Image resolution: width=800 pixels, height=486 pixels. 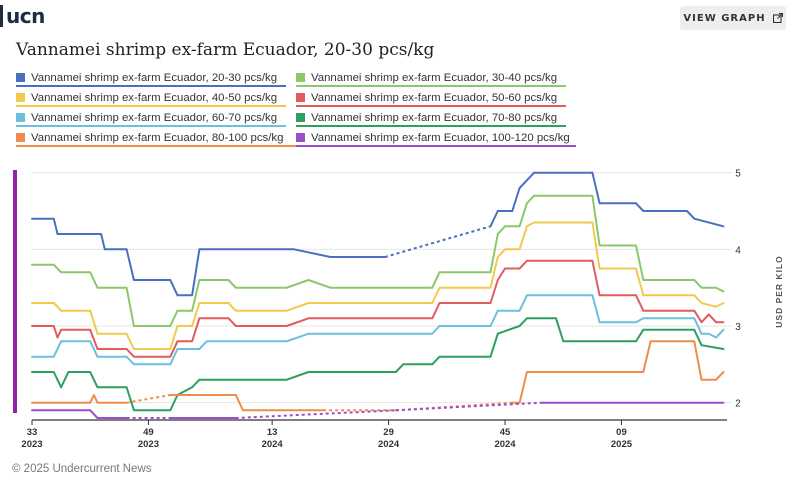 I want to click on y-axis-label: USD PER KILO, so click(x=779, y=291).